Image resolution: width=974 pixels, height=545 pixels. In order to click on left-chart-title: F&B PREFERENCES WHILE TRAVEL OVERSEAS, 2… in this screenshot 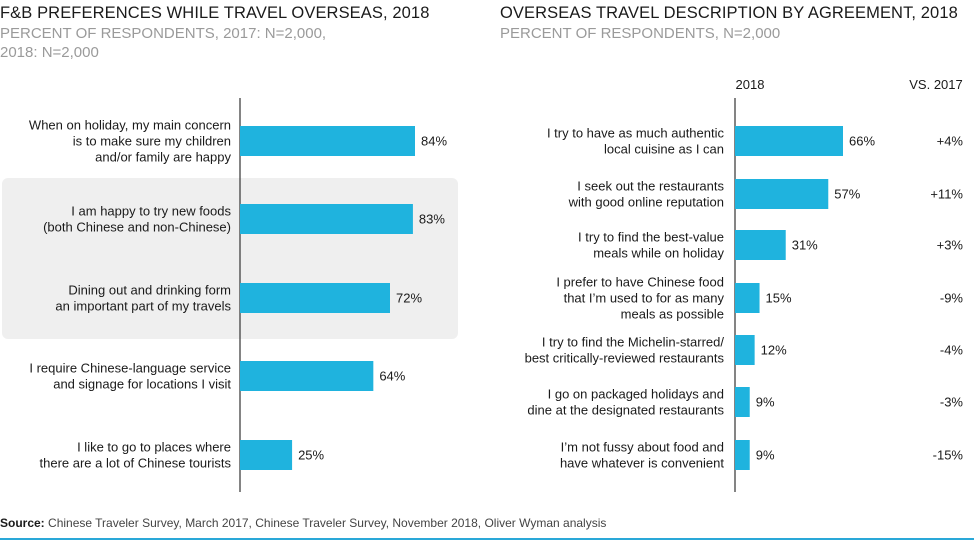, I will do `click(215, 13)`.